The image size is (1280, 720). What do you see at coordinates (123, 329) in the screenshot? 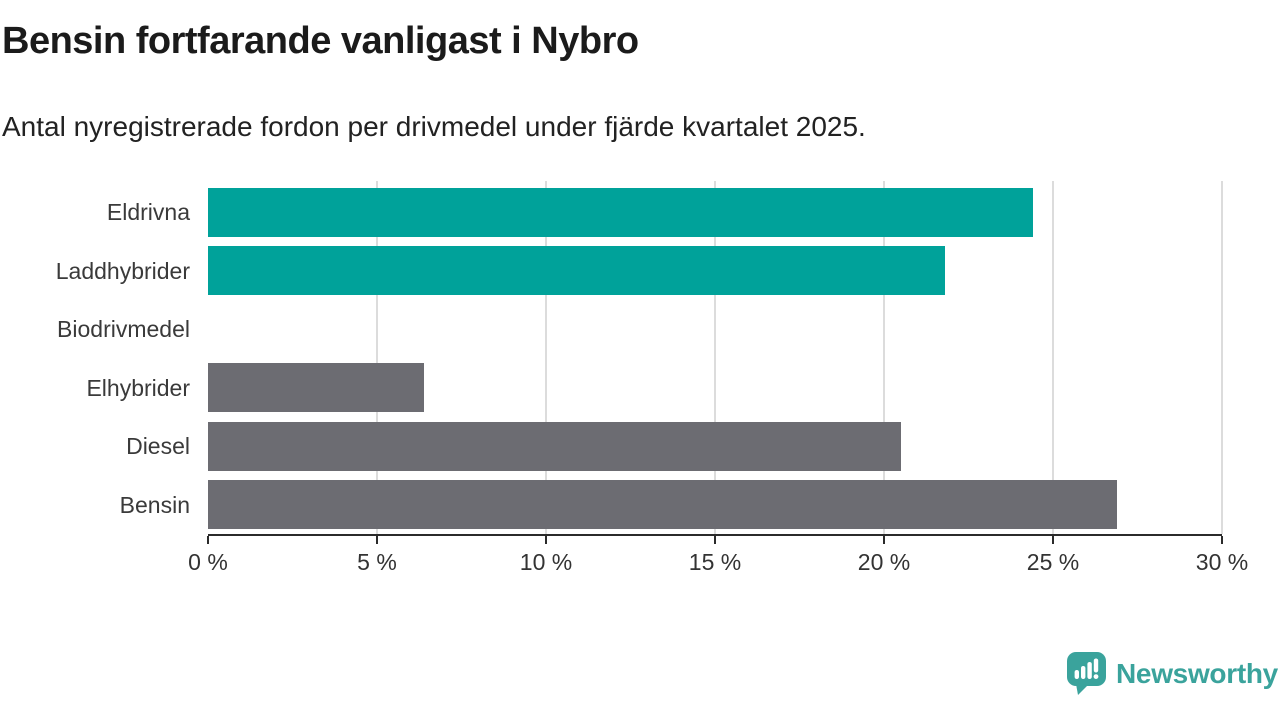
I see `y-axis-label: Biodrivmedel` at bounding box center [123, 329].